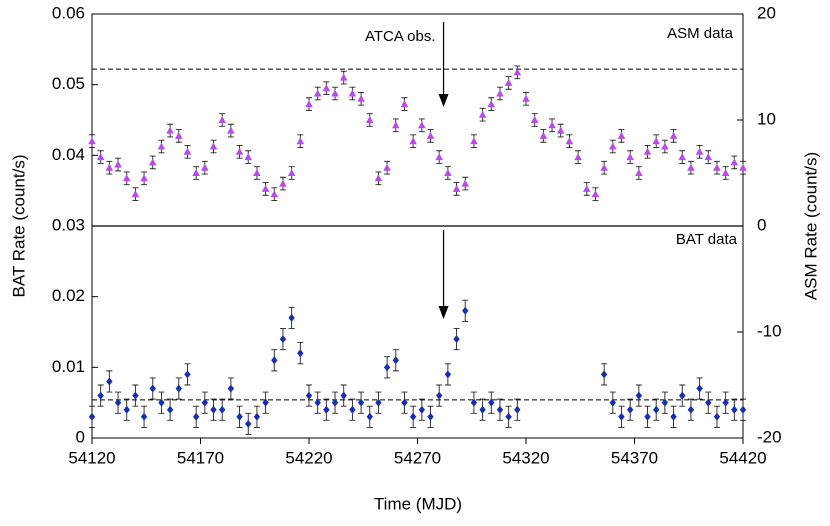 The height and width of the screenshot is (526, 830). Describe the element at coordinates (769, 436) in the screenshot. I see `y2-tick-label: -20` at that location.